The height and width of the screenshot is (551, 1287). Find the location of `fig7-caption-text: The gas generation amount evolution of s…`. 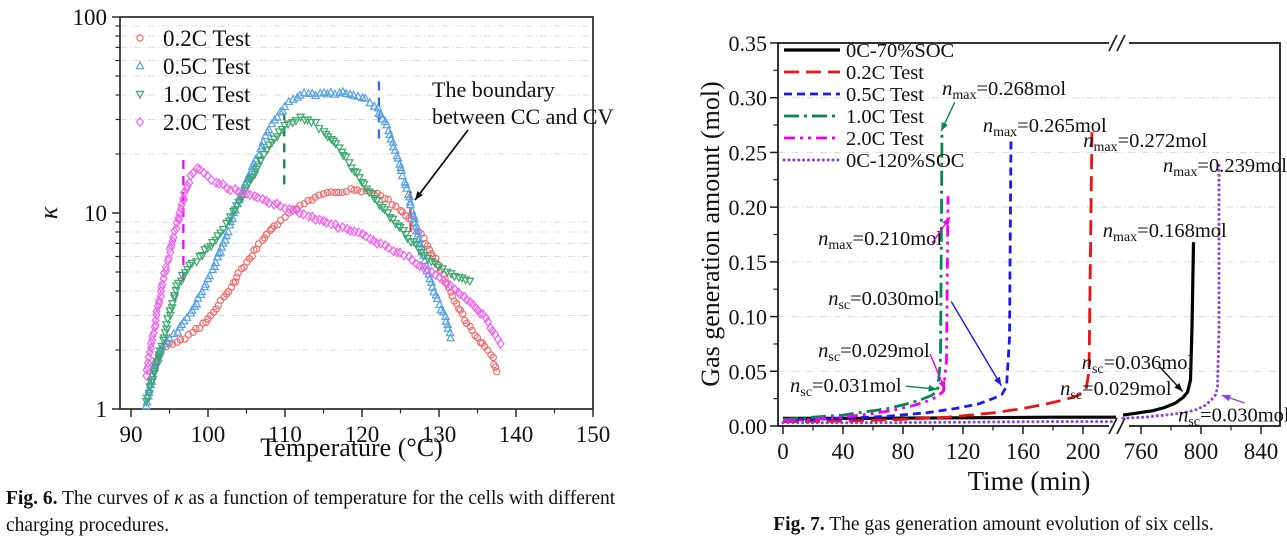

fig7-caption-text: The gas generation amount evolution of s… is located at coordinates (1019, 524).